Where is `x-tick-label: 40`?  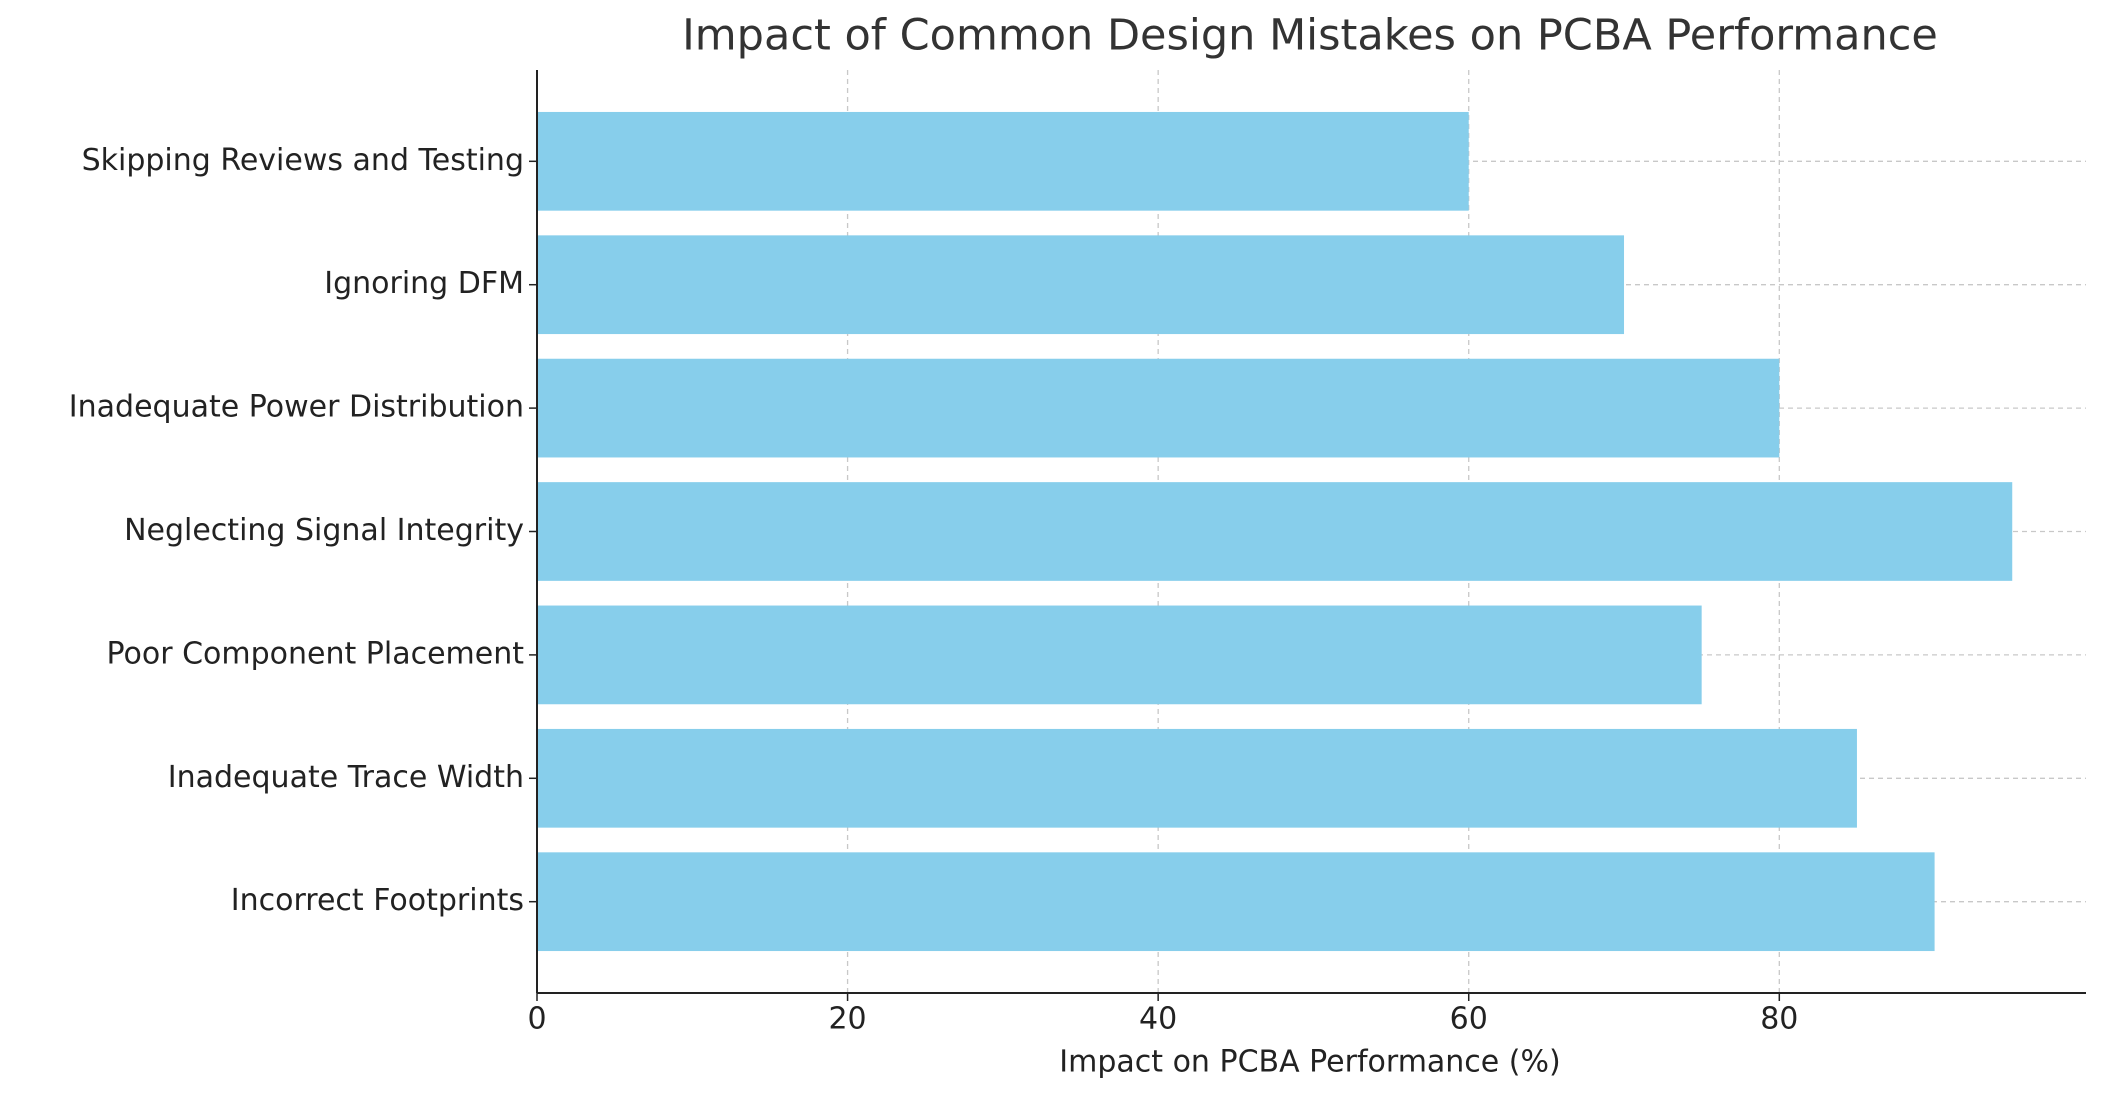 x-tick-label: 40 is located at coordinates (1158, 1019).